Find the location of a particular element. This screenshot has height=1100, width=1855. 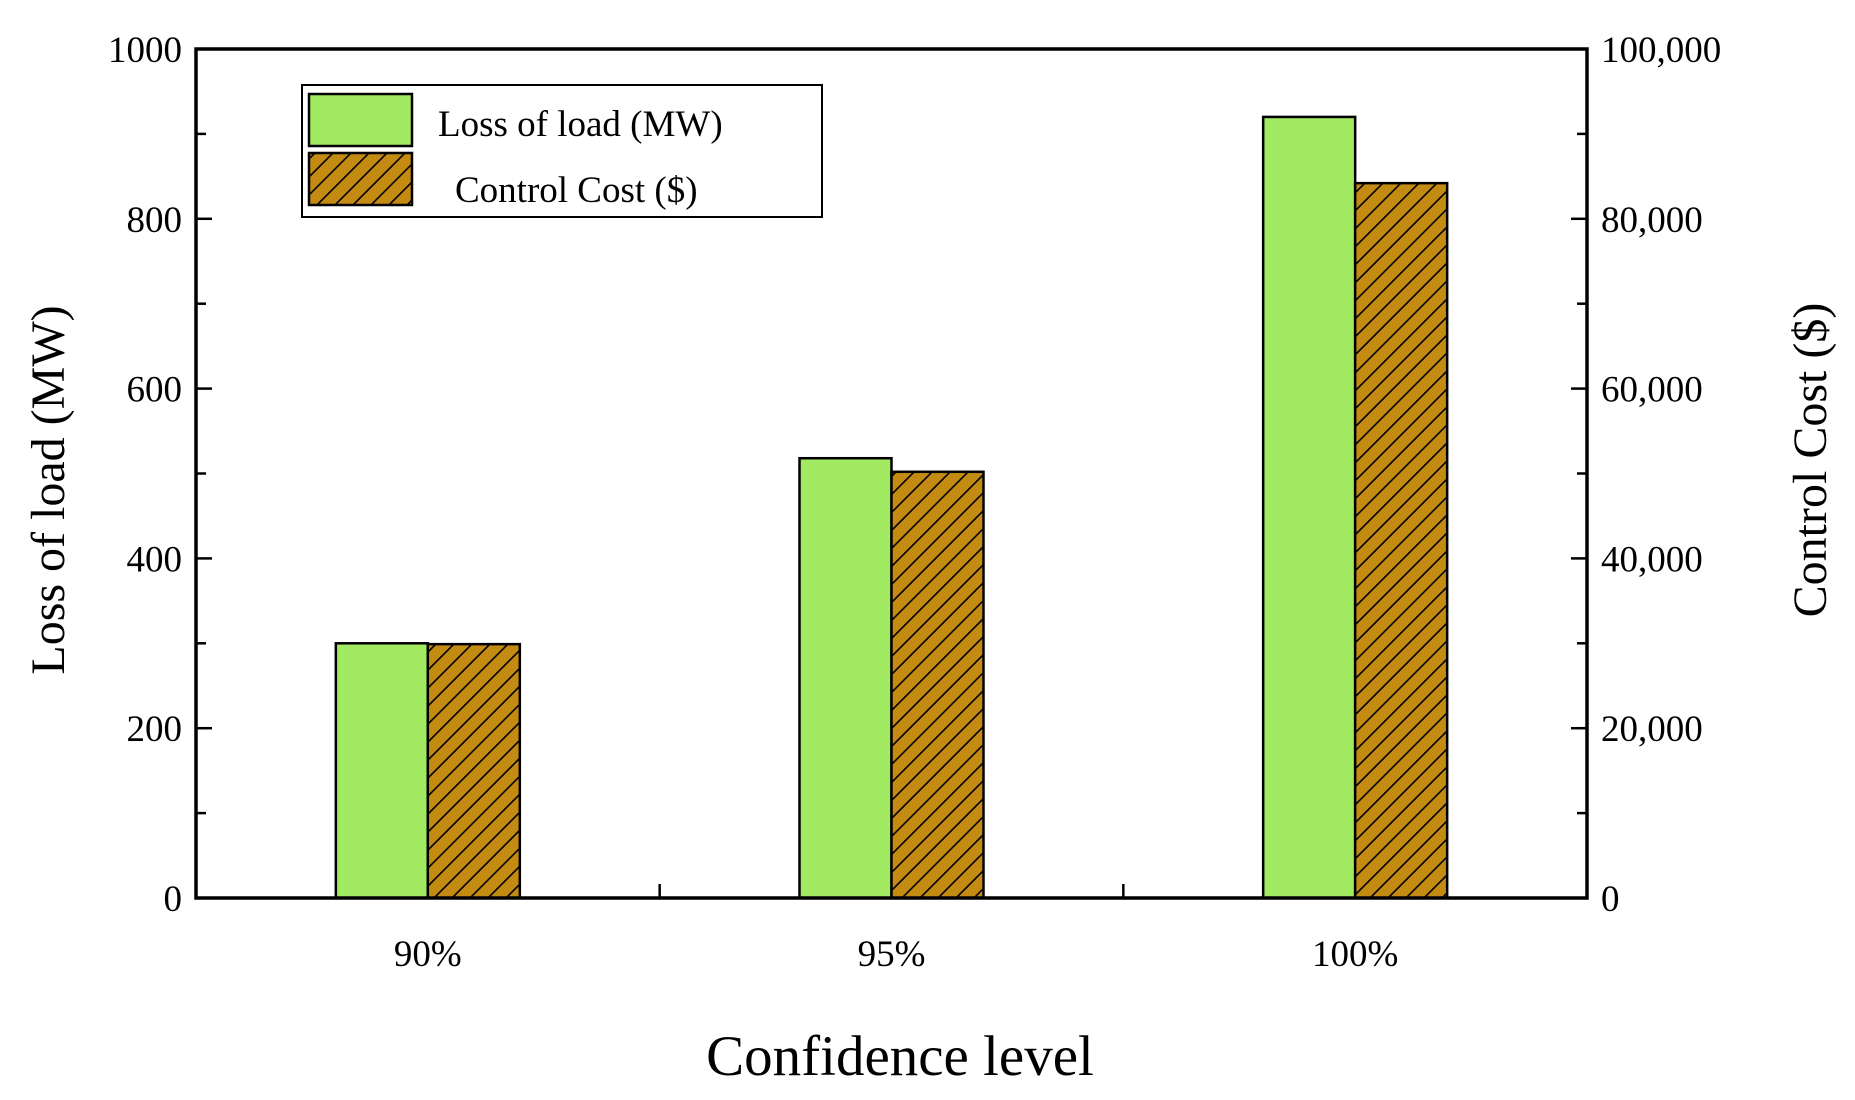

x-tick-label: 90% is located at coordinates (428, 954).